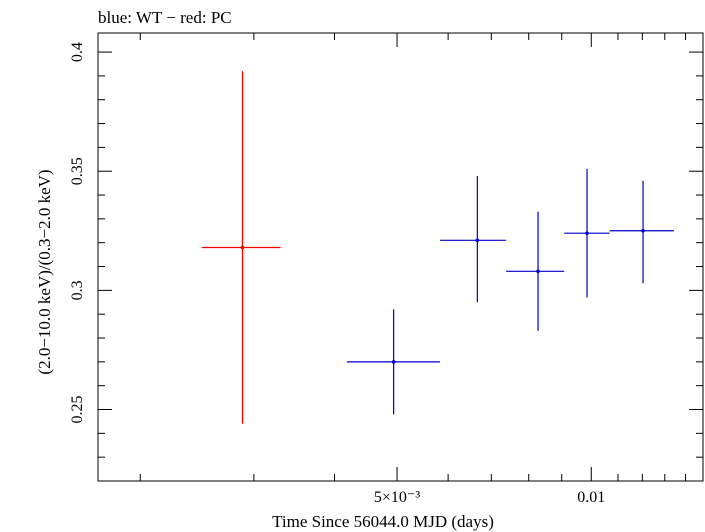 The image size is (705, 532). What do you see at coordinates (44, 271) in the screenshot?
I see `y-axis-label: (2.0−10.0 keV)/(0.3−2.0 keV)` at bounding box center [44, 271].